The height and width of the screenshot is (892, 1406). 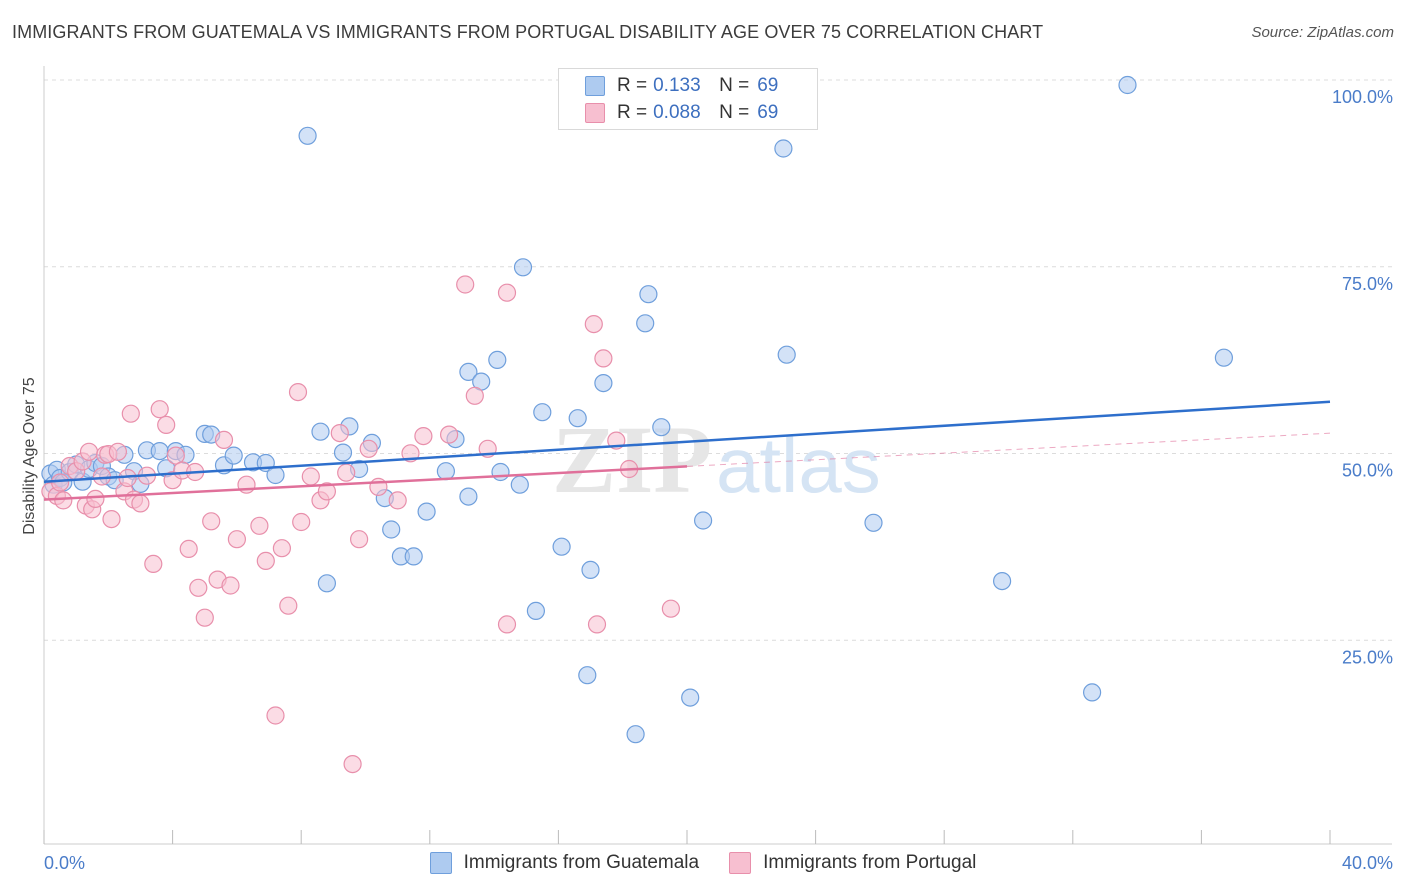 I want to click on legend-item-guatemala: Immigrants from Guatemala, so click(x=564, y=863).